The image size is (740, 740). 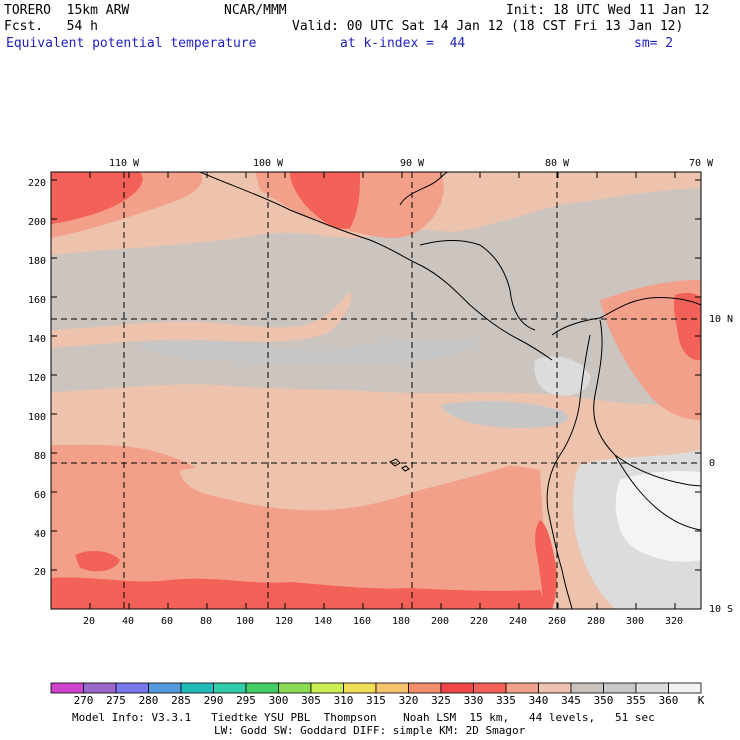 I want to click on field-band-365-amazon, so click(x=658, y=516).